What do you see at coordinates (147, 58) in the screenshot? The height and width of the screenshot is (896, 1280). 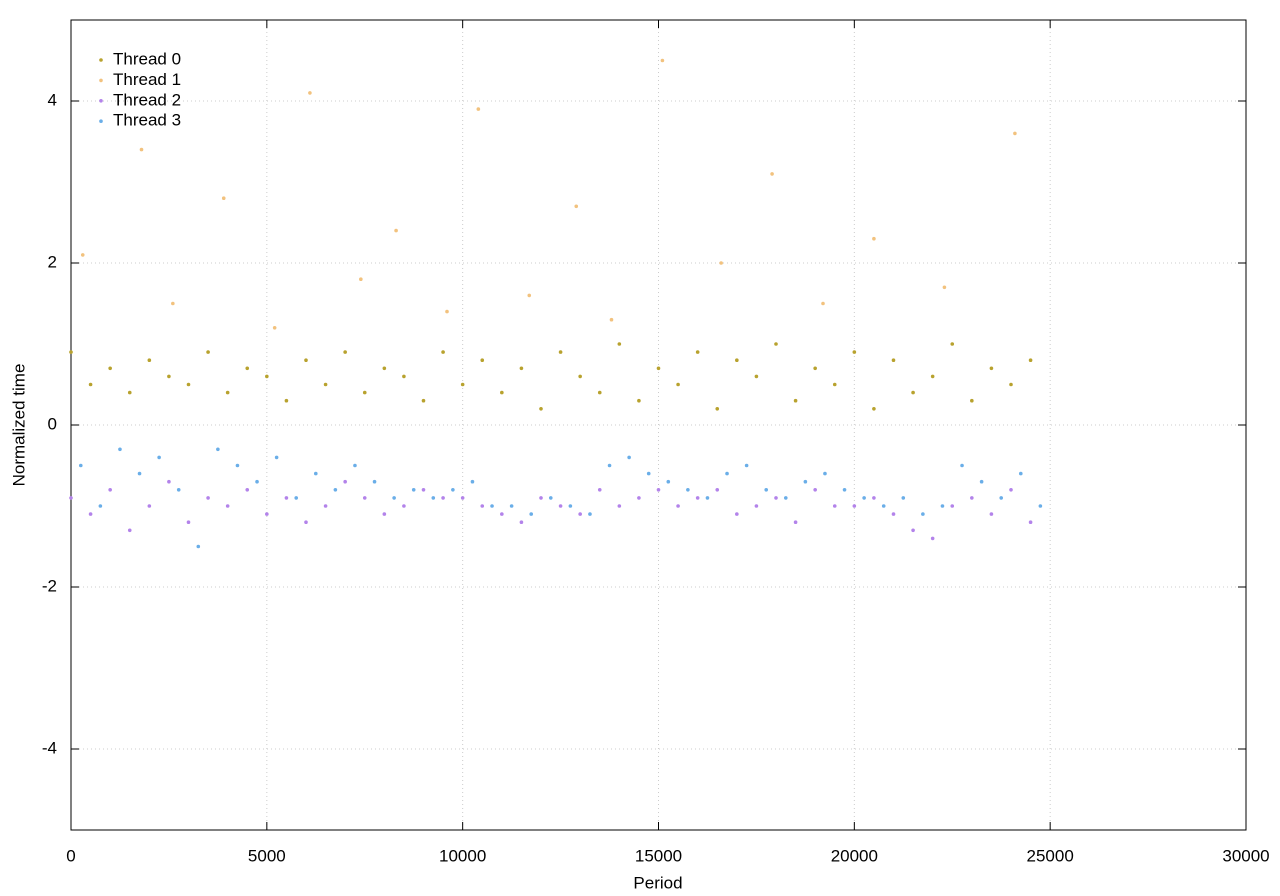 I see `legend-label: Thread 0` at bounding box center [147, 58].